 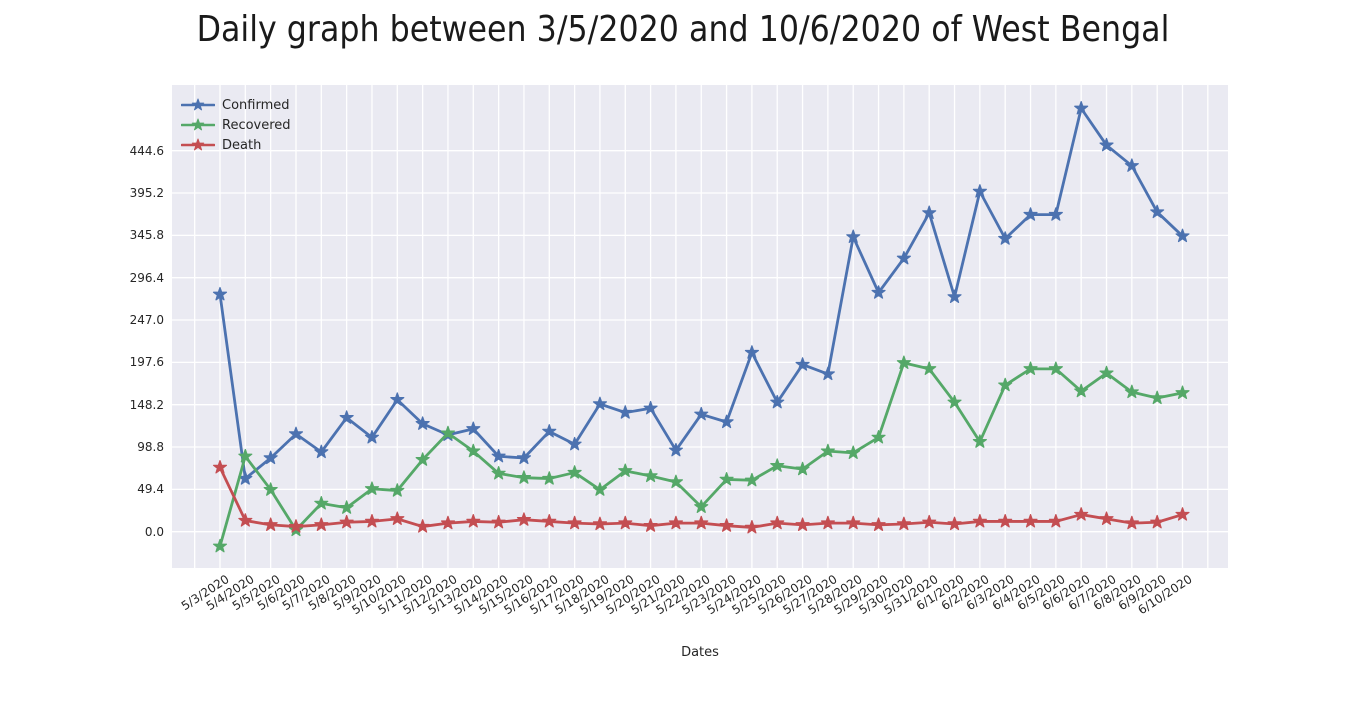 I want to click on legend-item-confirmed: Confirmed, so click(x=236, y=105).